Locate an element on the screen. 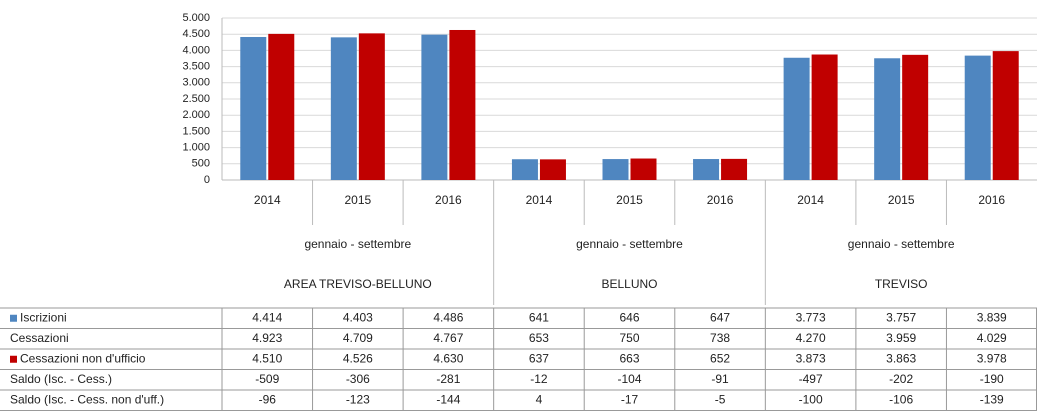 This screenshot has width=1037, height=414. table-cell: 4.923 is located at coordinates (267, 338).